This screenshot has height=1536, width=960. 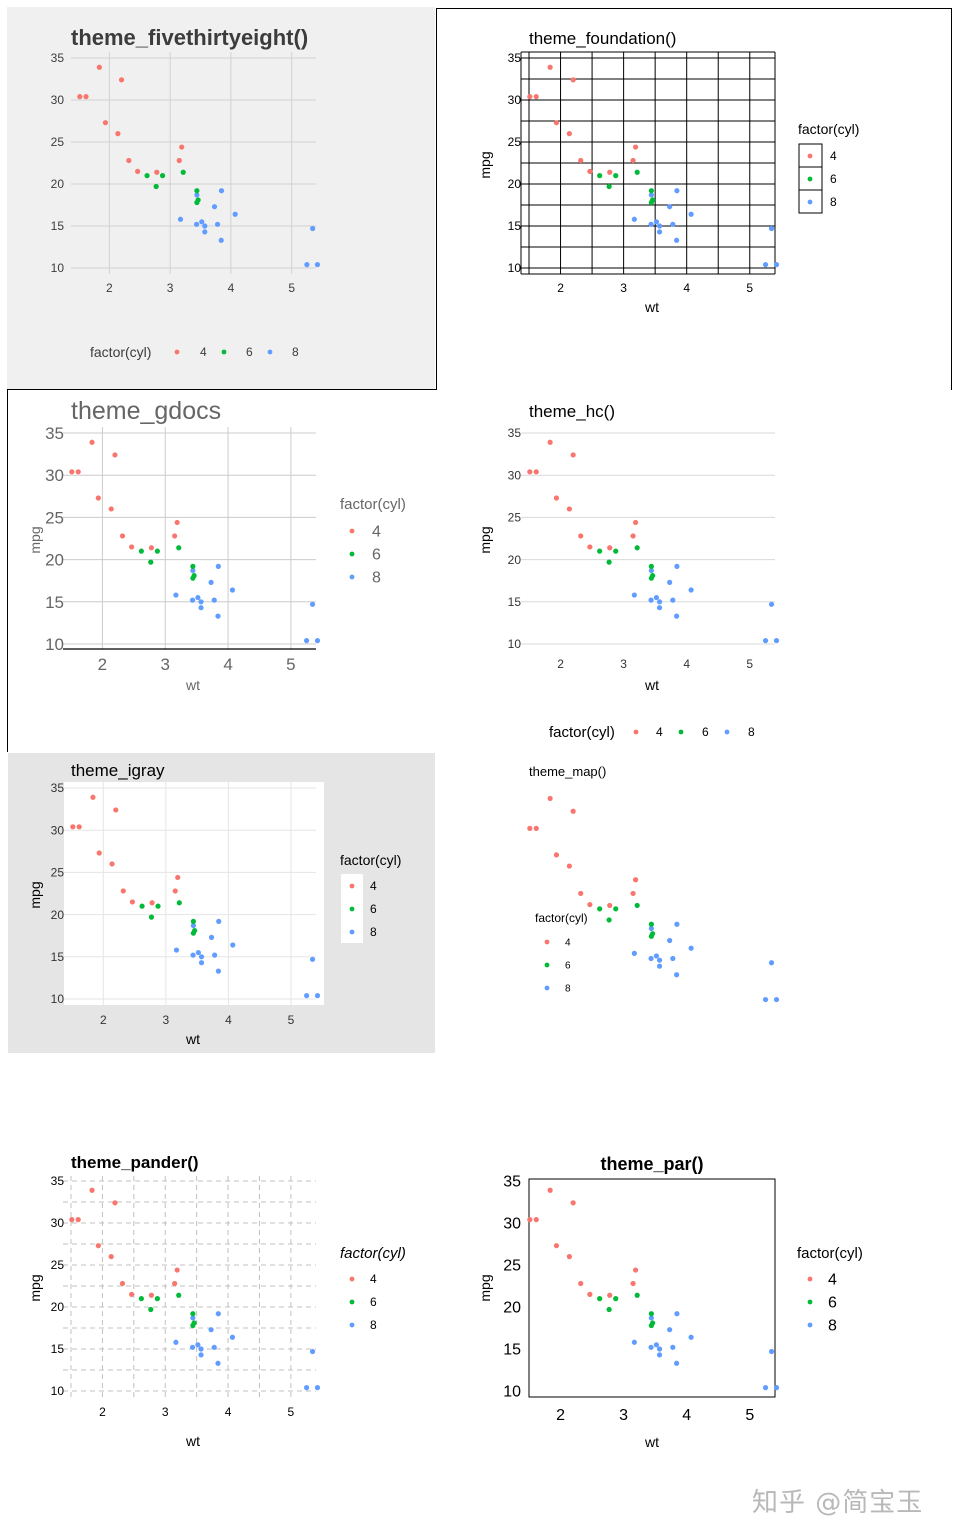 What do you see at coordinates (832, 1303) in the screenshot?
I see `legend-label: 6` at bounding box center [832, 1303].